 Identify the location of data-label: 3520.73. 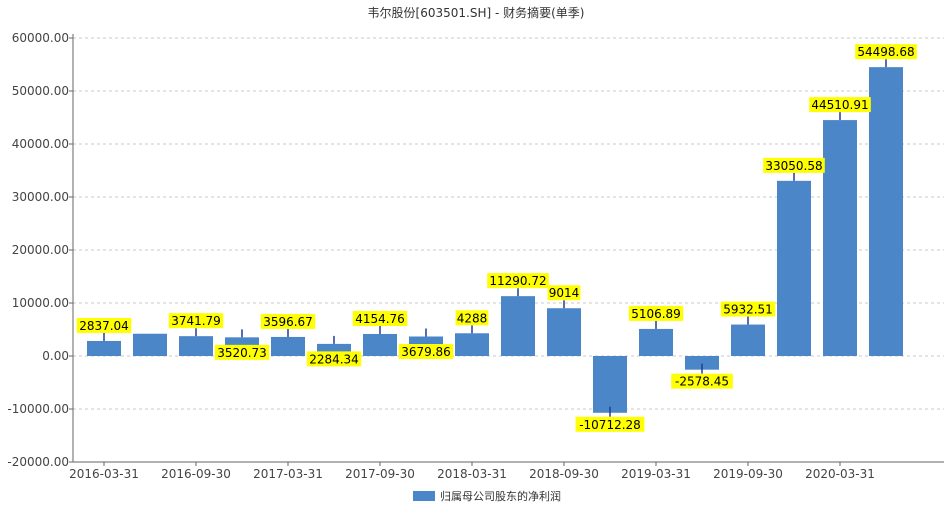
(242, 353).